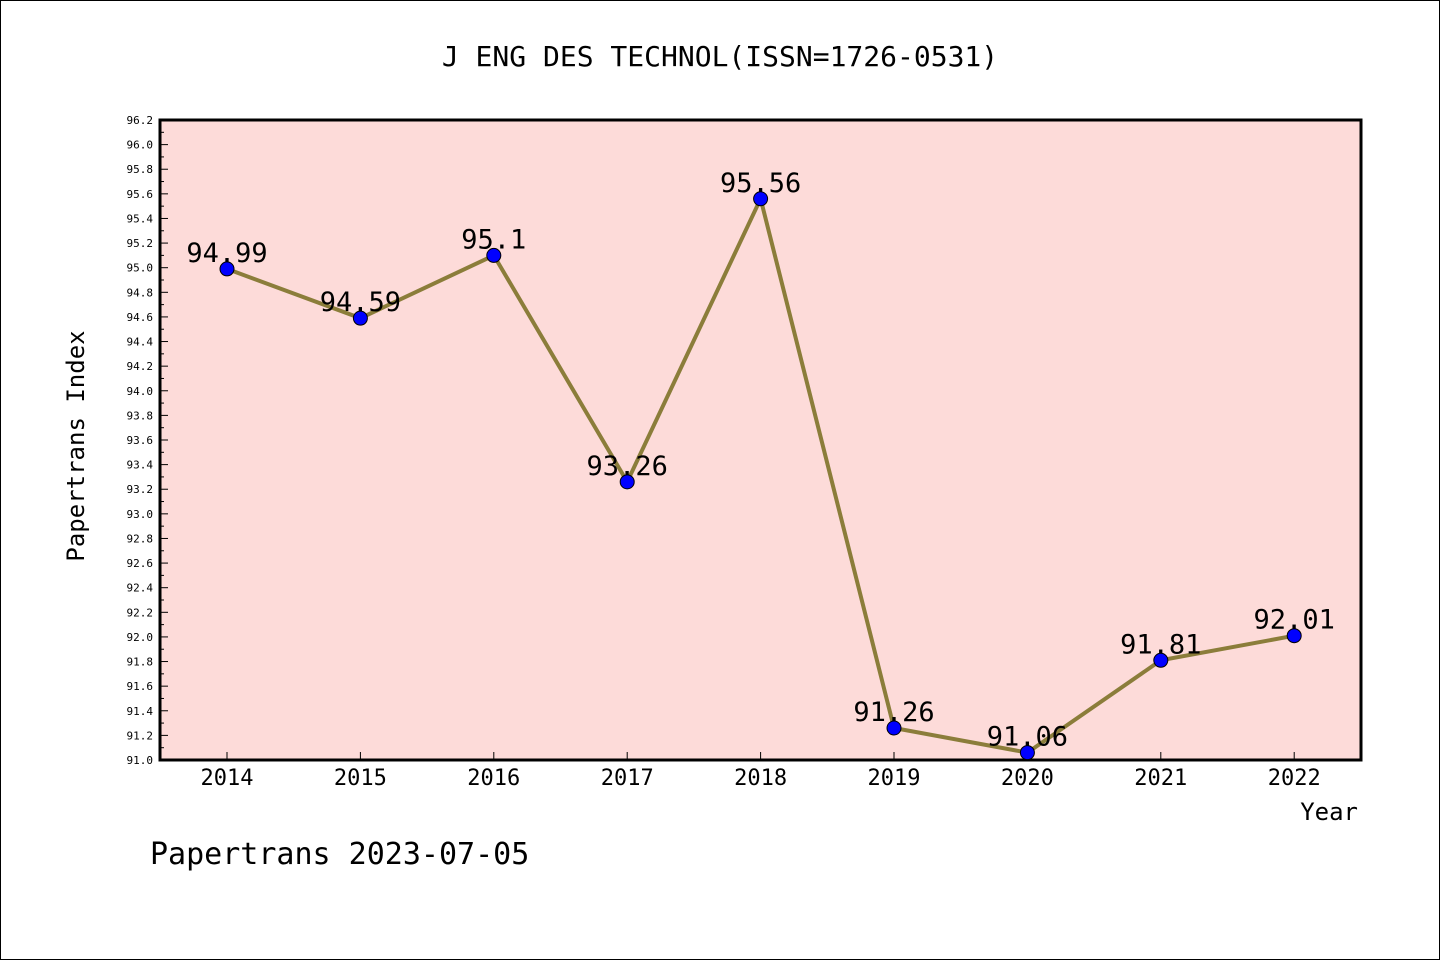  What do you see at coordinates (226, 253) in the screenshot?
I see `data-label: 94.99` at bounding box center [226, 253].